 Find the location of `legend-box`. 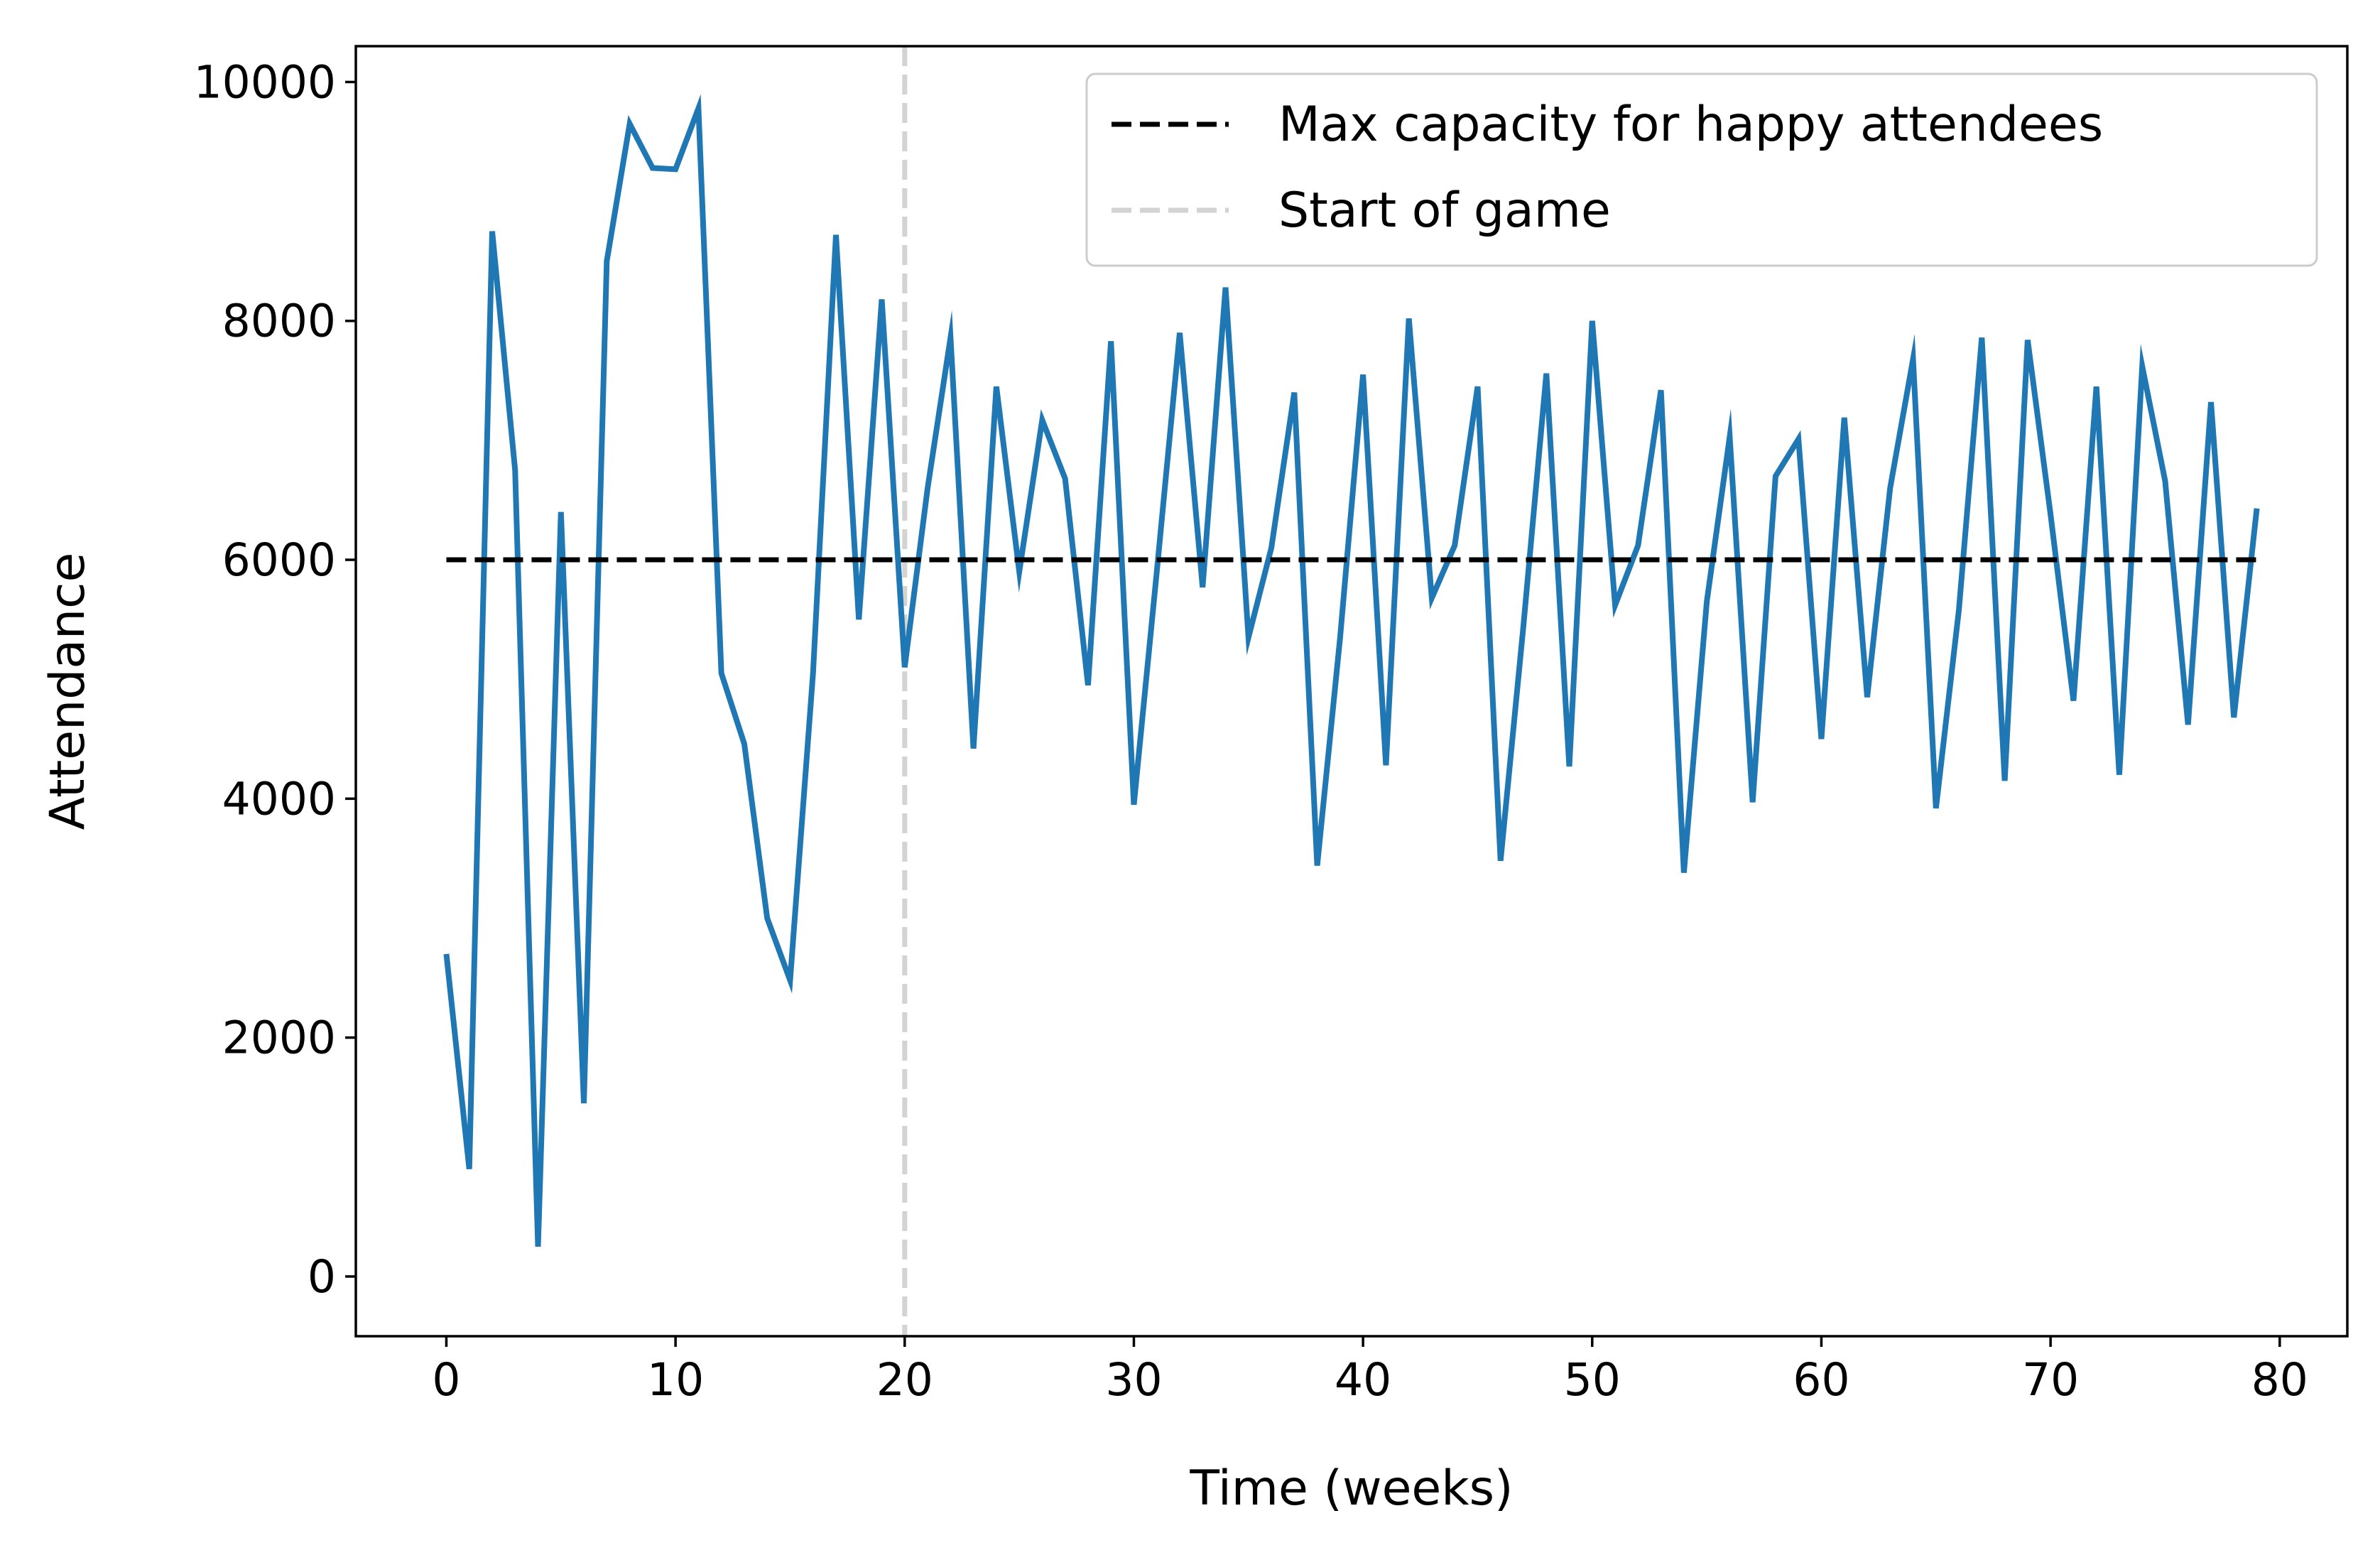

legend-box is located at coordinates (1701, 169).